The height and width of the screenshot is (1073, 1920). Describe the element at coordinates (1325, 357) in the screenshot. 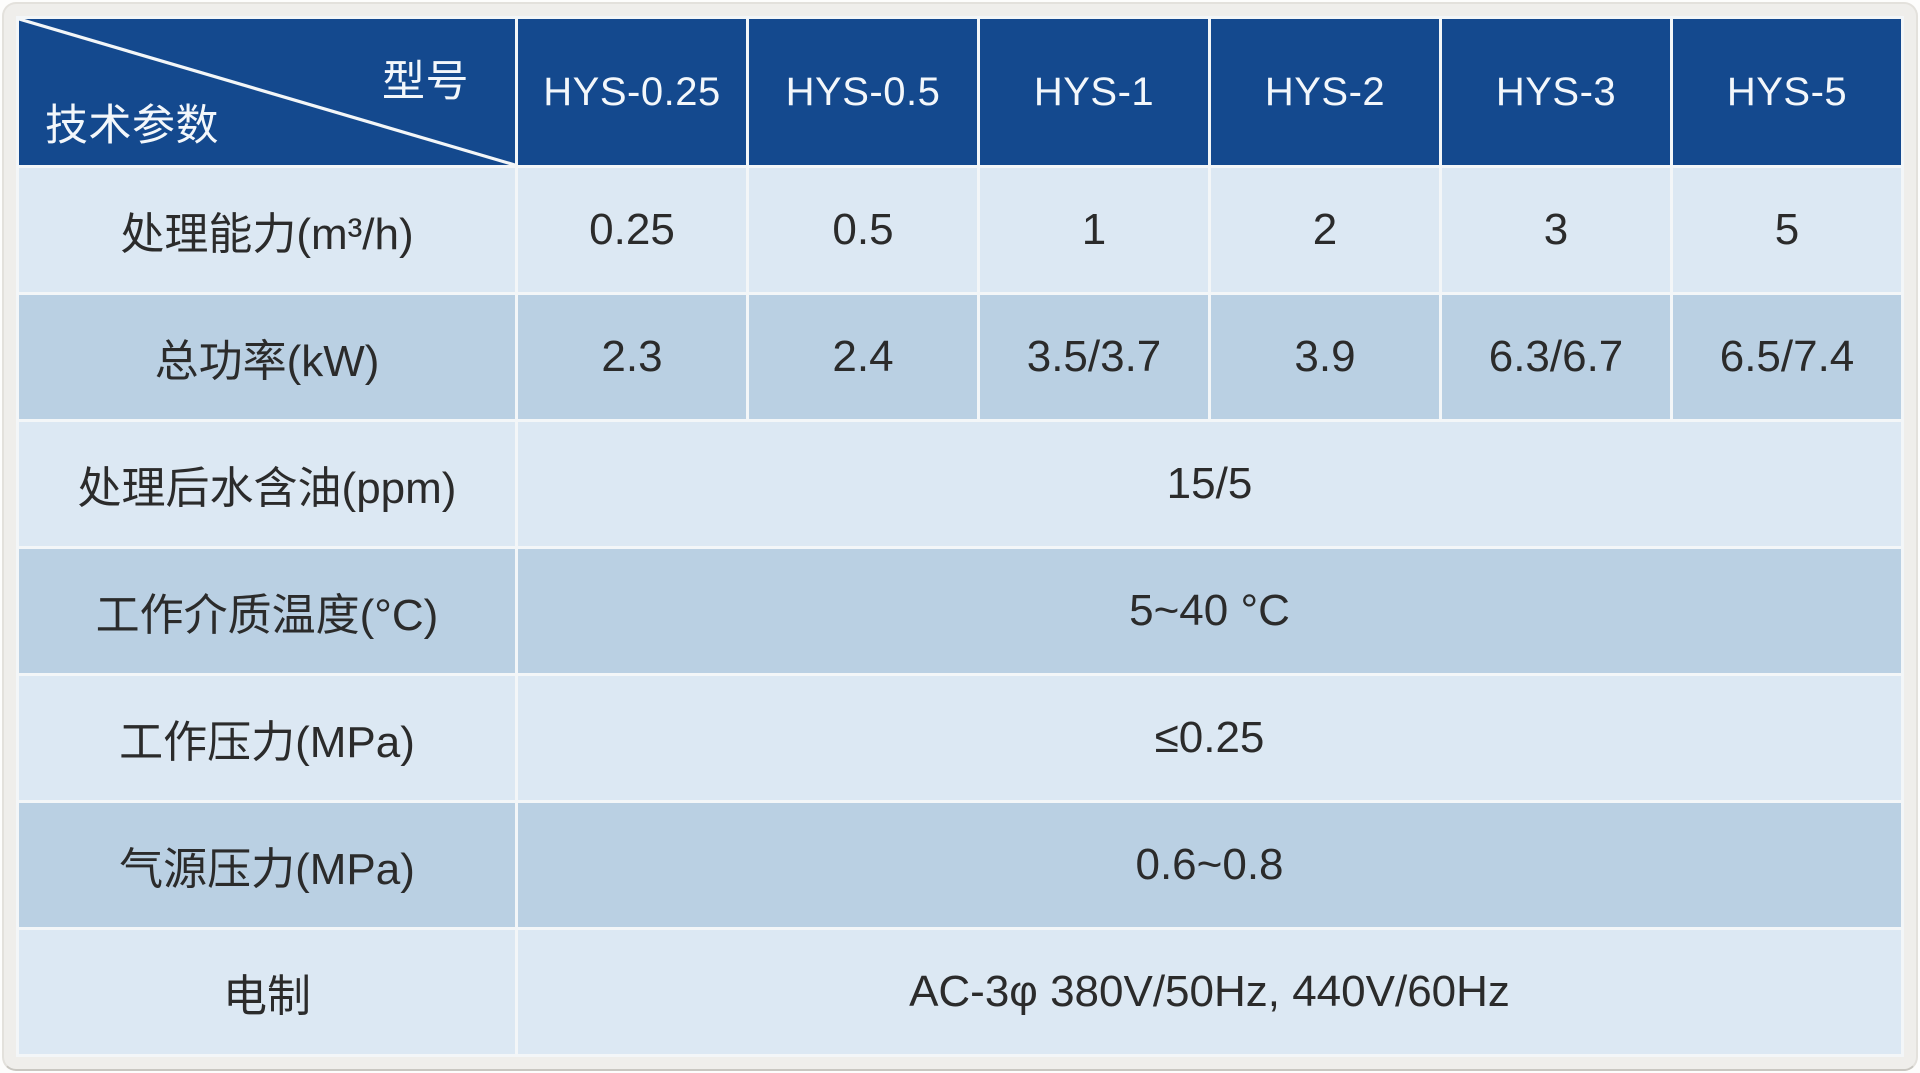

I see `value-cell: 3.9` at that location.